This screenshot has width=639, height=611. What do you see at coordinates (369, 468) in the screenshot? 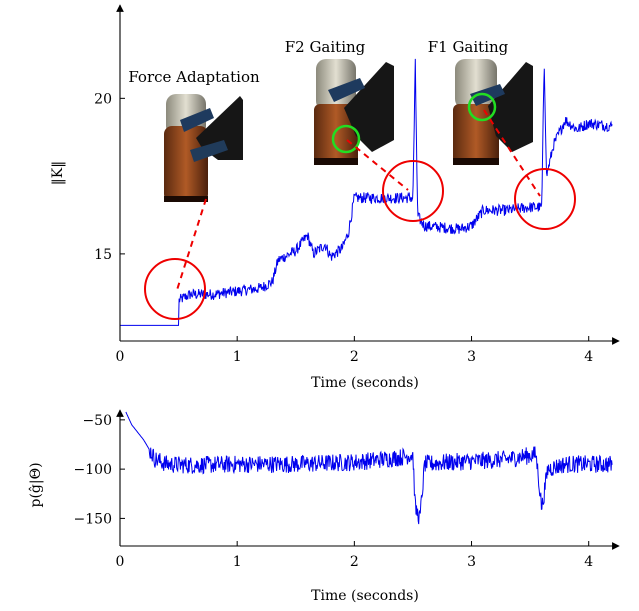
I see `likelihood-series-line` at bounding box center [369, 468].